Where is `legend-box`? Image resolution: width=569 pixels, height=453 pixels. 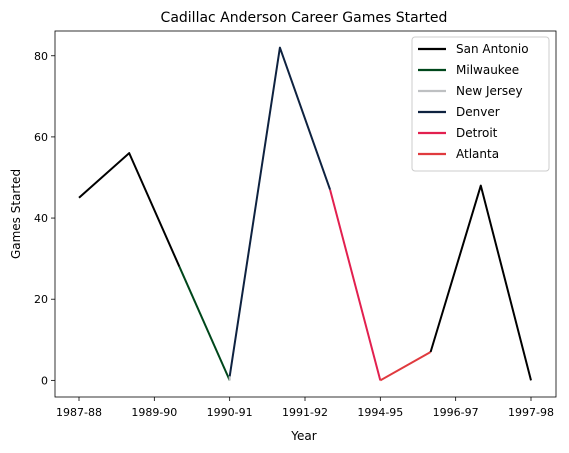 legend-box is located at coordinates (480, 104).